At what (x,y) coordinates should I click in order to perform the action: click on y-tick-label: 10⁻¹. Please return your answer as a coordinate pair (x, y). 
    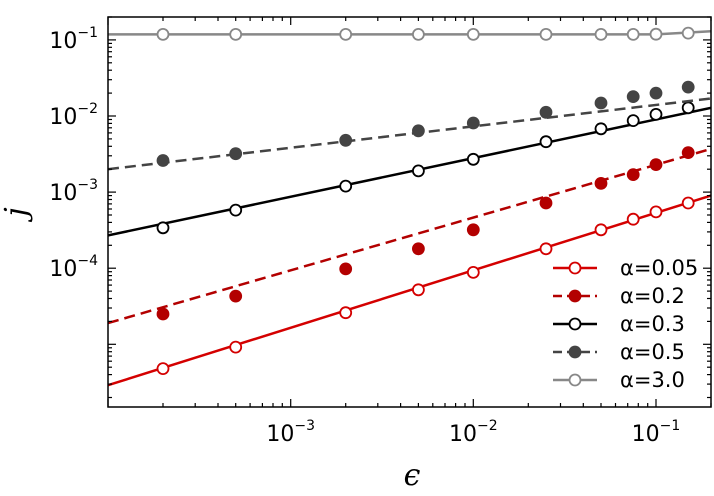
    Looking at the image, I should click on (73, 39).